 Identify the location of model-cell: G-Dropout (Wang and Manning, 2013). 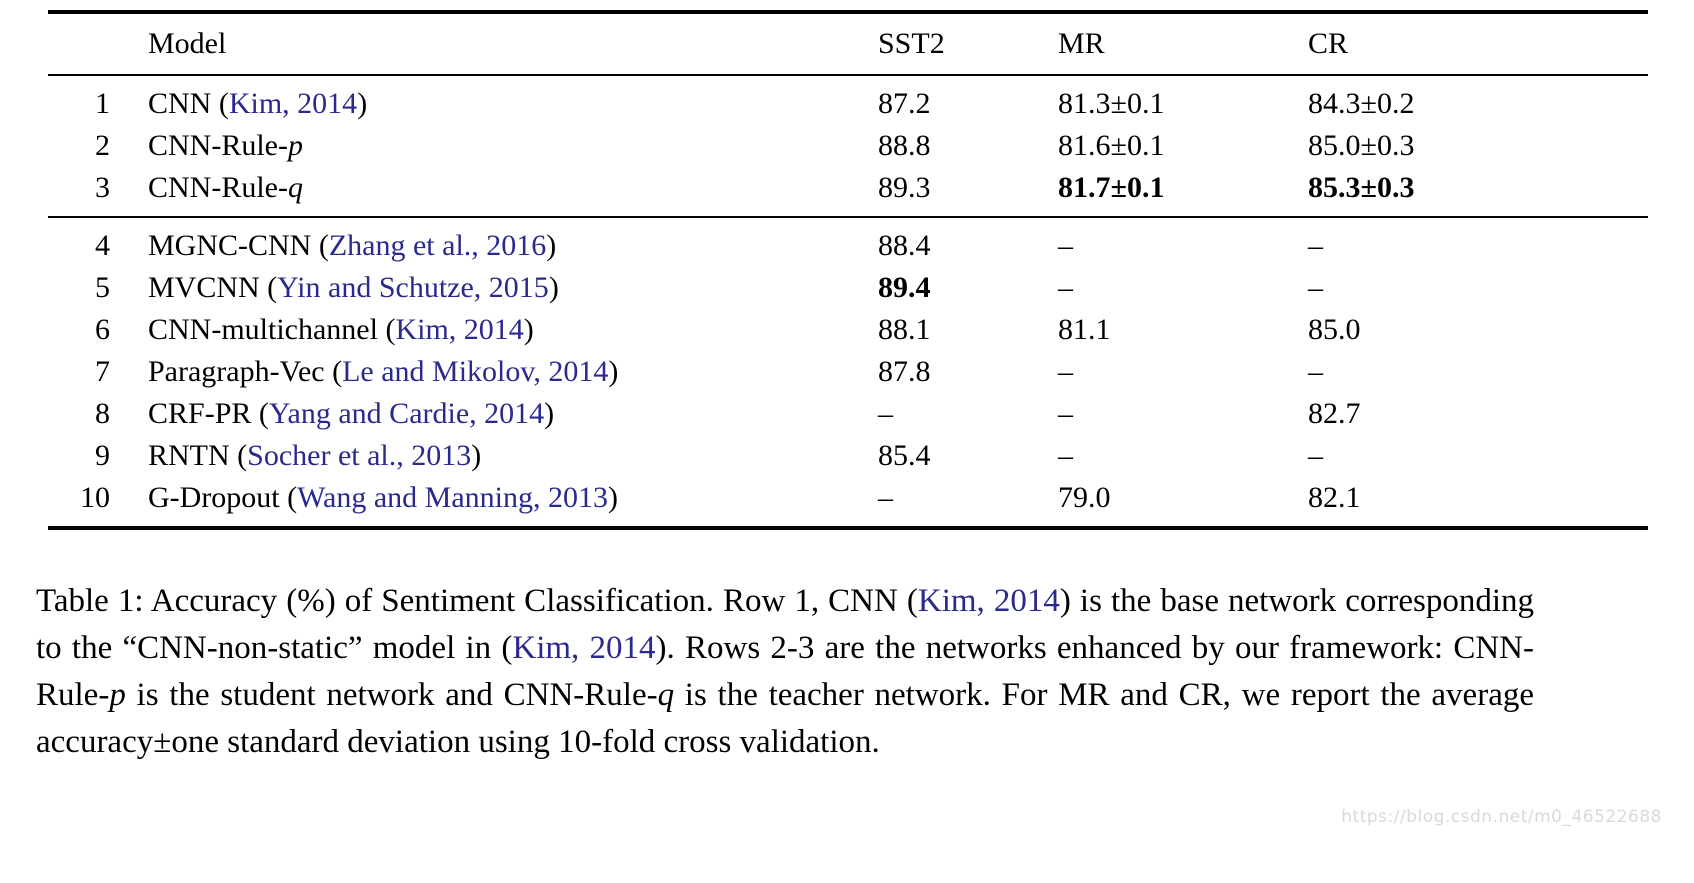
(513, 498).